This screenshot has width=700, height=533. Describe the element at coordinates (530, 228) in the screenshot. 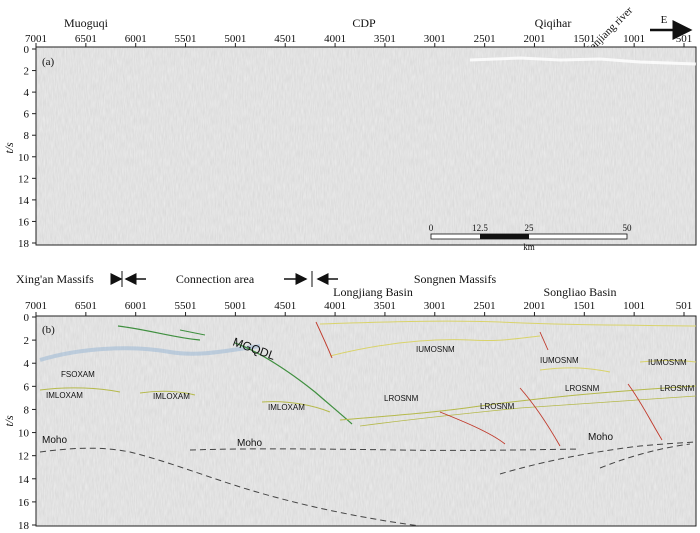

I see `scale-tick-25: 25` at that location.